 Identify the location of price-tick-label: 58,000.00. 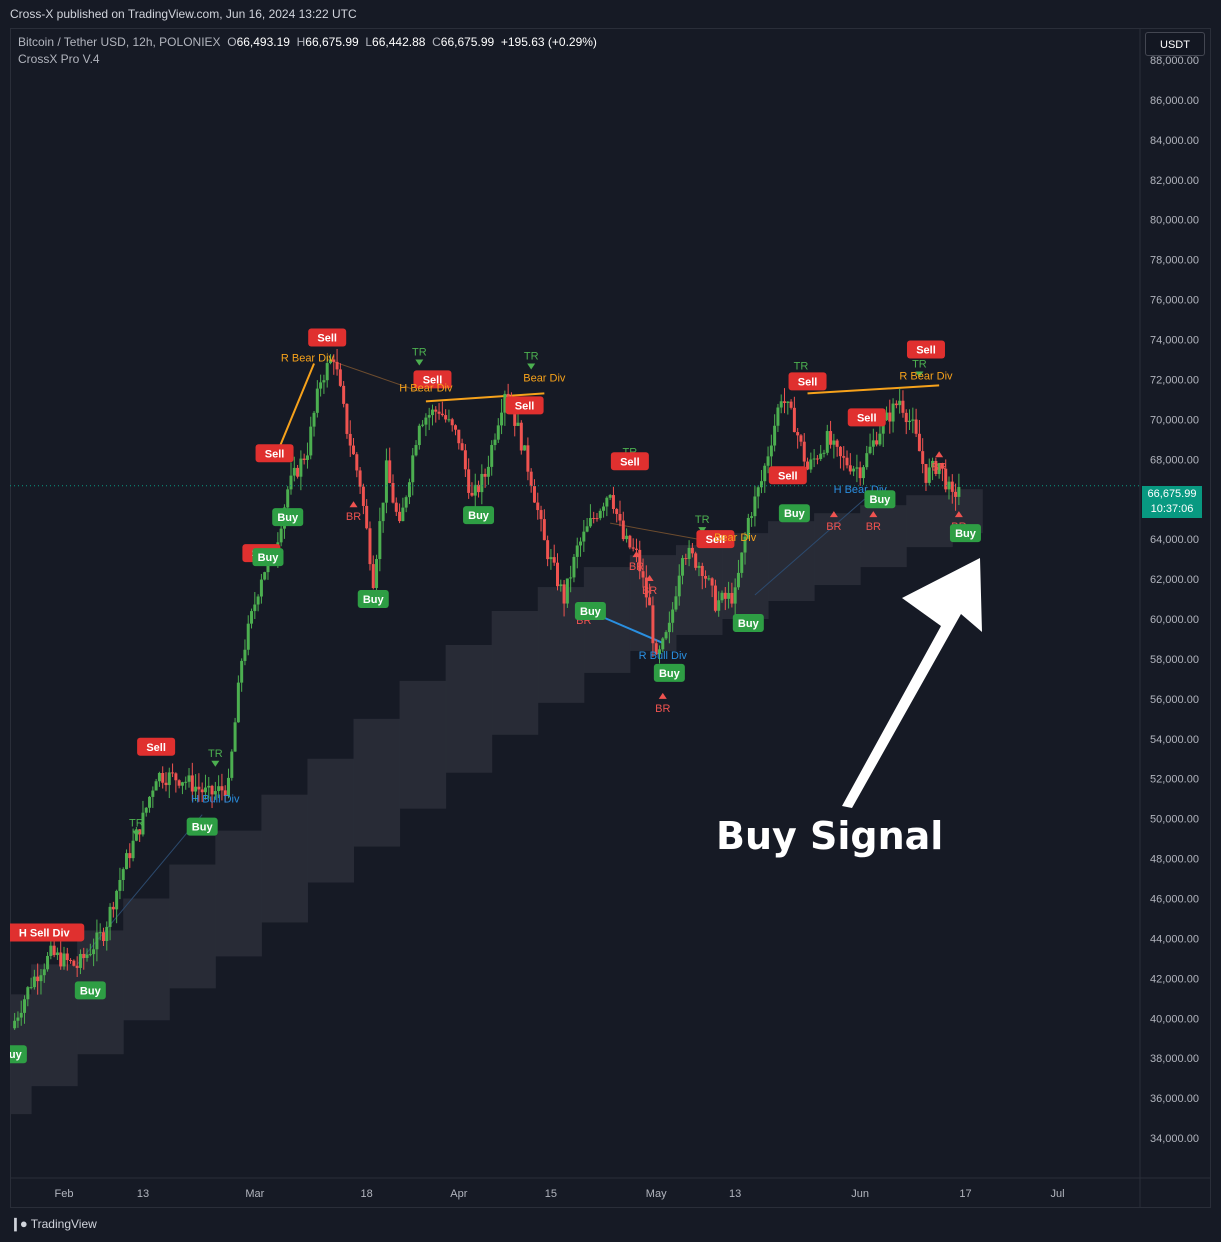
(1174, 660).